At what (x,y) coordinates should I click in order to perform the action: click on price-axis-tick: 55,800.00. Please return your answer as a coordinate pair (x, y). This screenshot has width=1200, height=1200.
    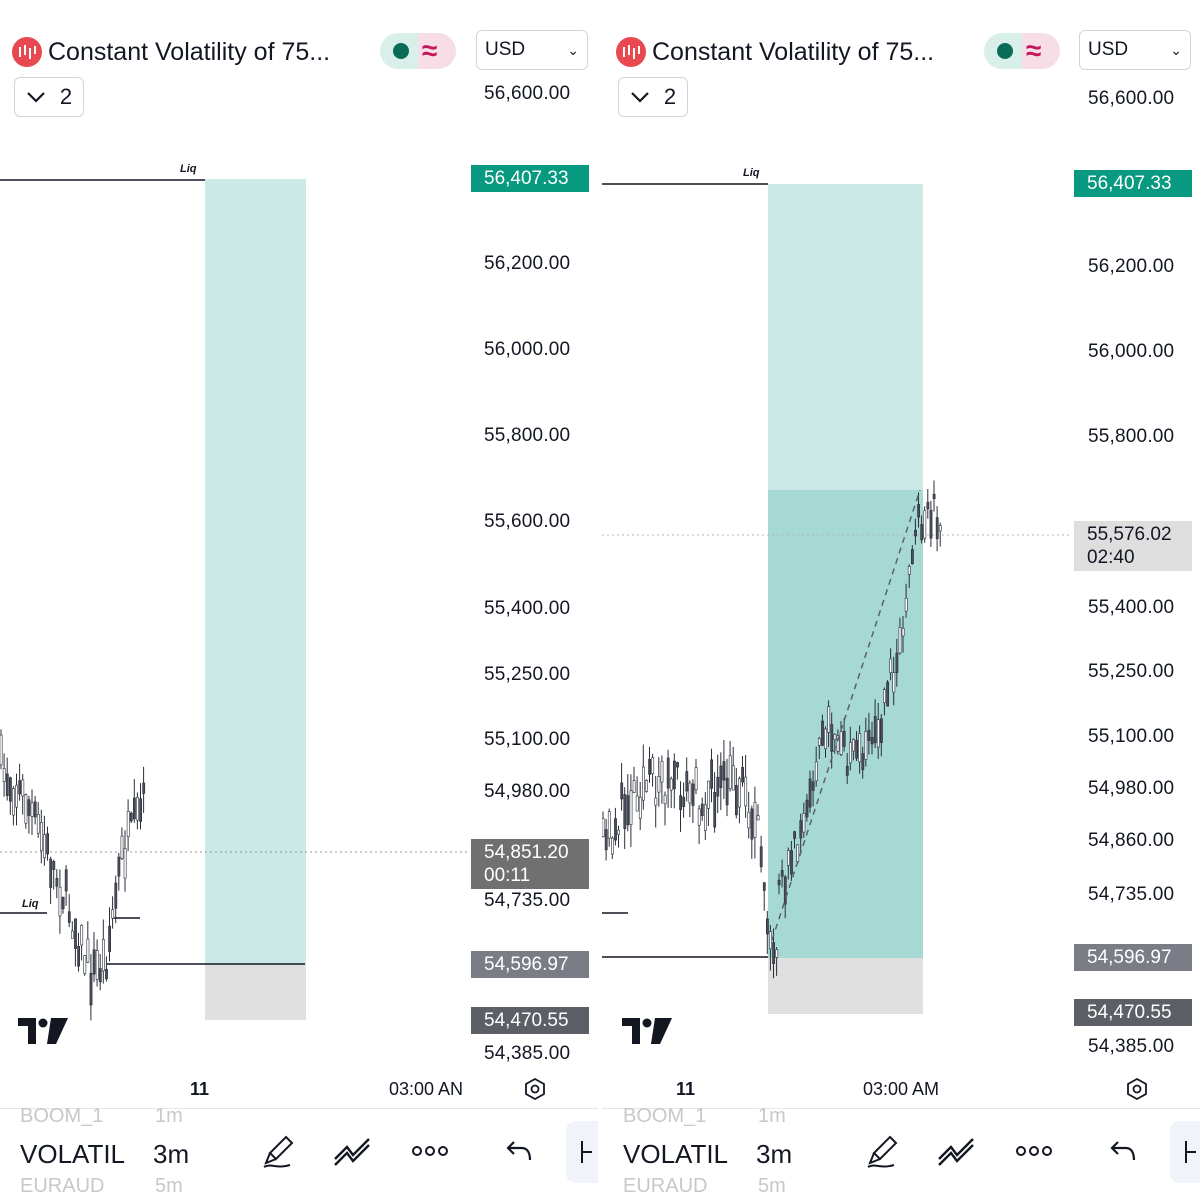
    Looking at the image, I should click on (527, 435).